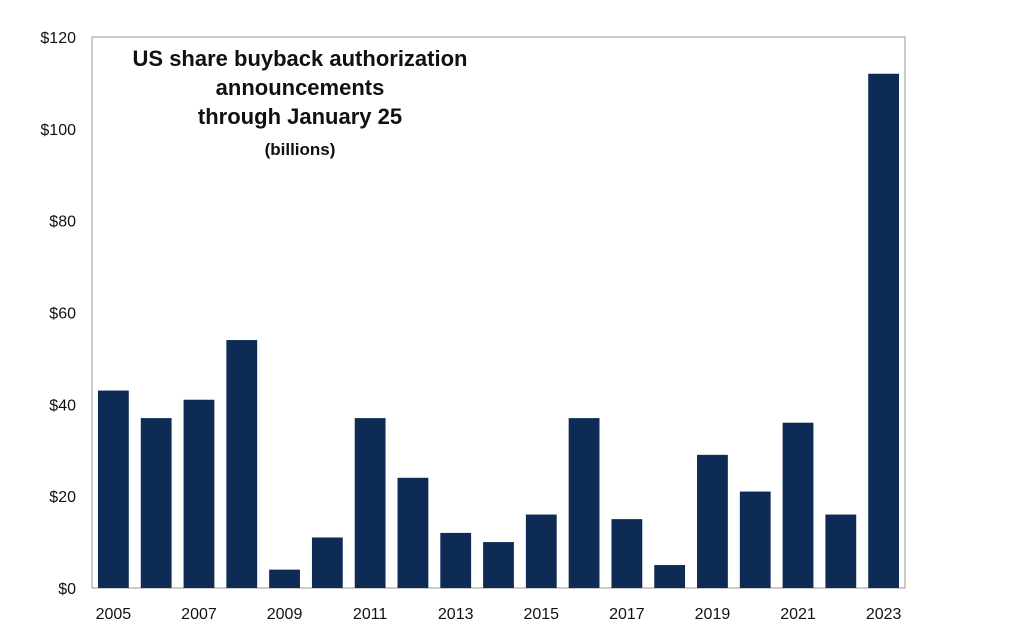 The width and height of the screenshot is (1024, 635). Describe the element at coordinates (370, 614) in the screenshot. I see `x-tick-label: 2011` at that location.